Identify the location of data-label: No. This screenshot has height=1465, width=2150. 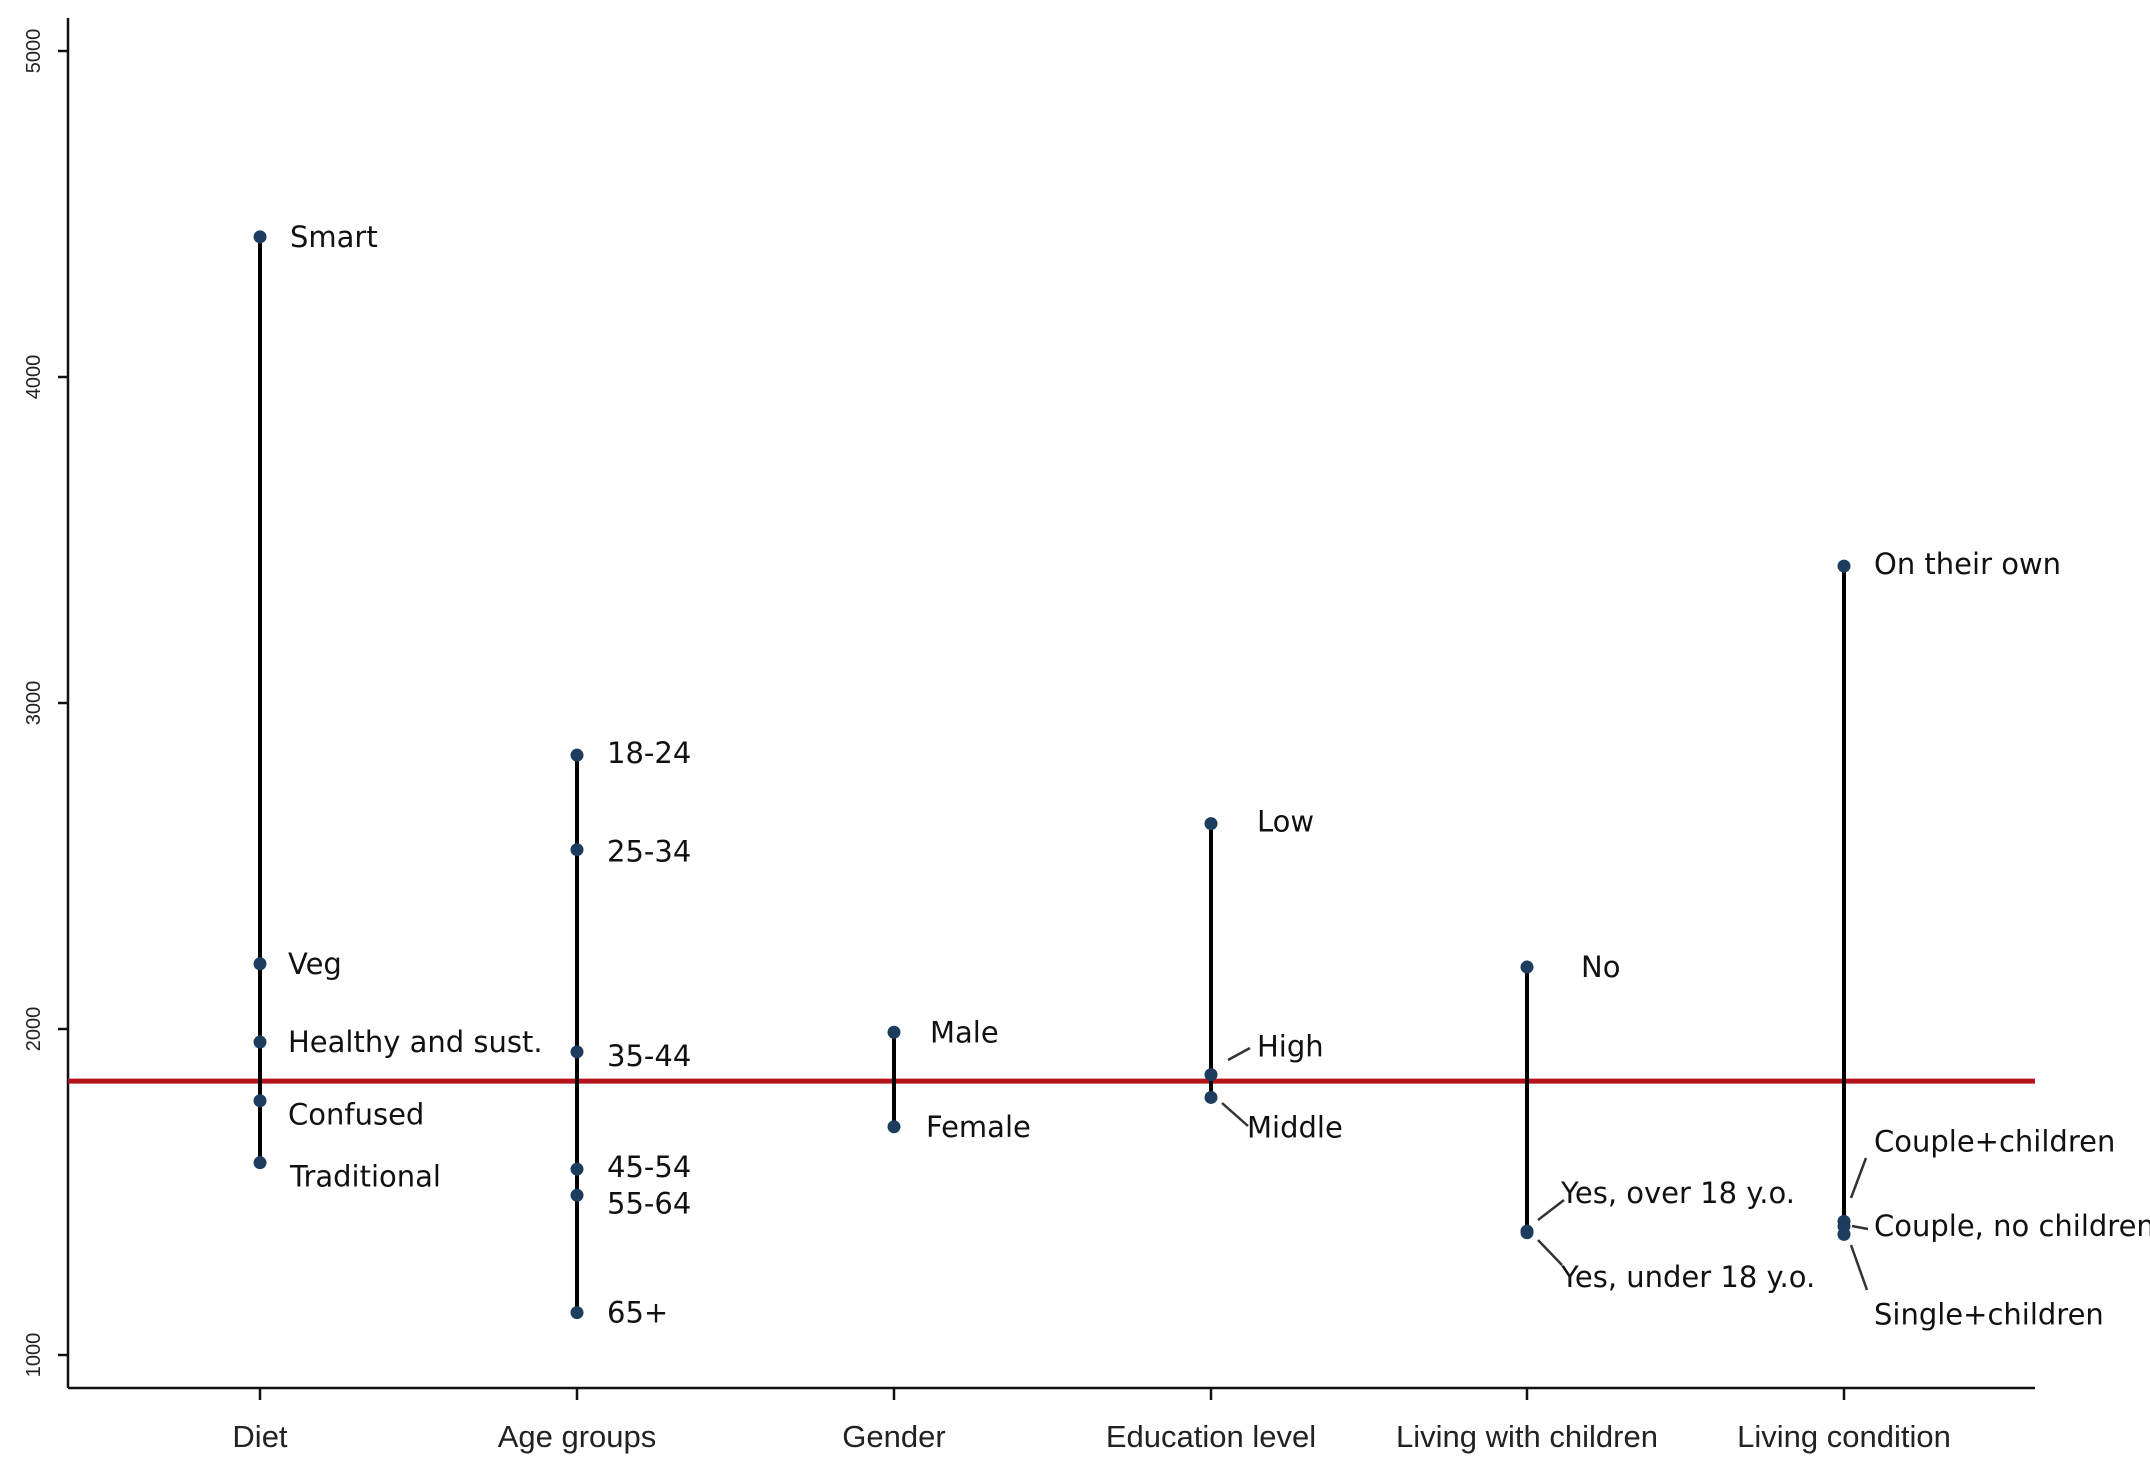
(1600, 967).